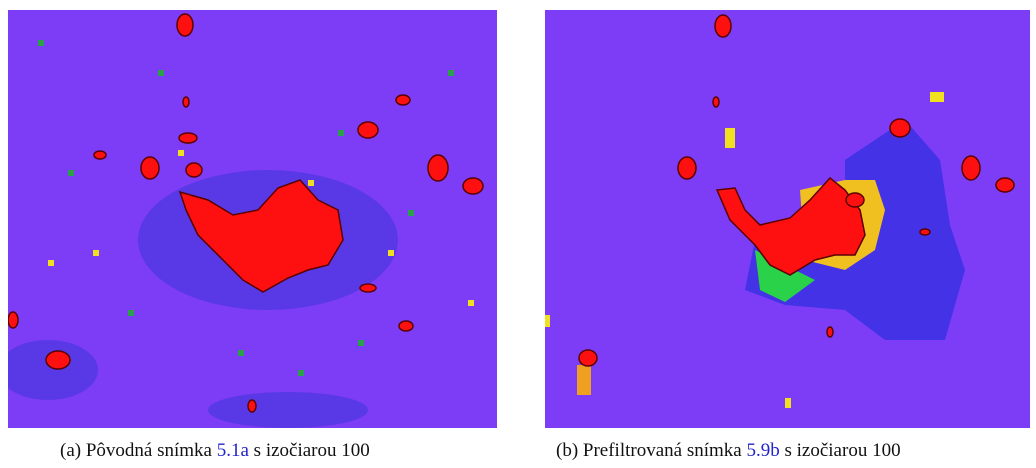 The height and width of the screenshot is (468, 1036). I want to click on caption-label: (b), so click(567, 450).